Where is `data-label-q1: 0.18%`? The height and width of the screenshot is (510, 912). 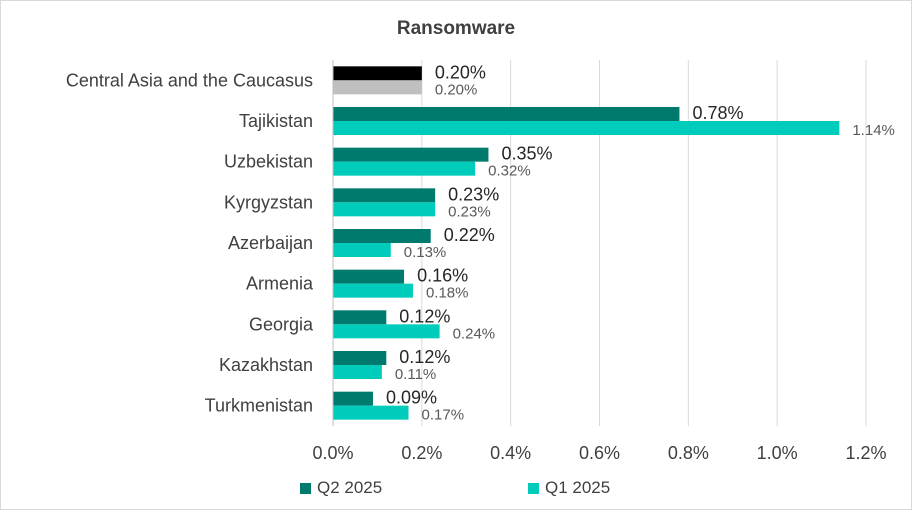 data-label-q1: 0.18% is located at coordinates (447, 293).